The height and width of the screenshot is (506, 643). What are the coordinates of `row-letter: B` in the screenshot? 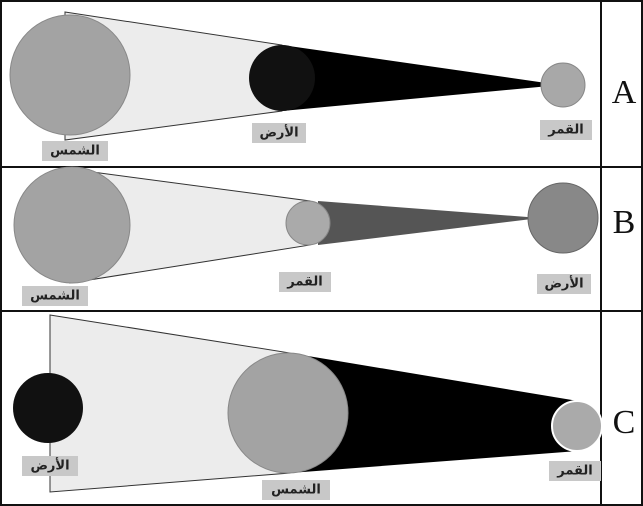 It's located at (624, 222).